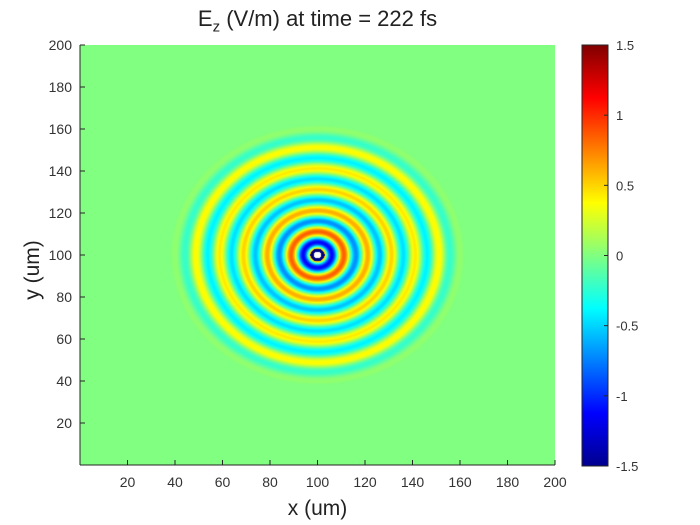  What do you see at coordinates (61, 171) in the screenshot?
I see `y-tick-label: 140` at bounding box center [61, 171].